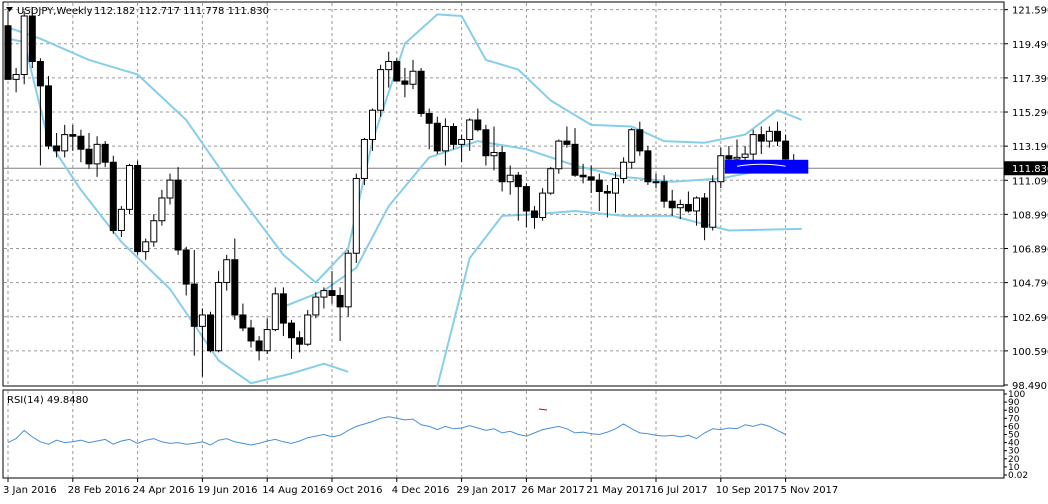 The height and width of the screenshot is (504, 1048). What do you see at coordinates (294, 490) in the screenshot?
I see `time-tick-label: 14 Aug 2016` at bounding box center [294, 490].